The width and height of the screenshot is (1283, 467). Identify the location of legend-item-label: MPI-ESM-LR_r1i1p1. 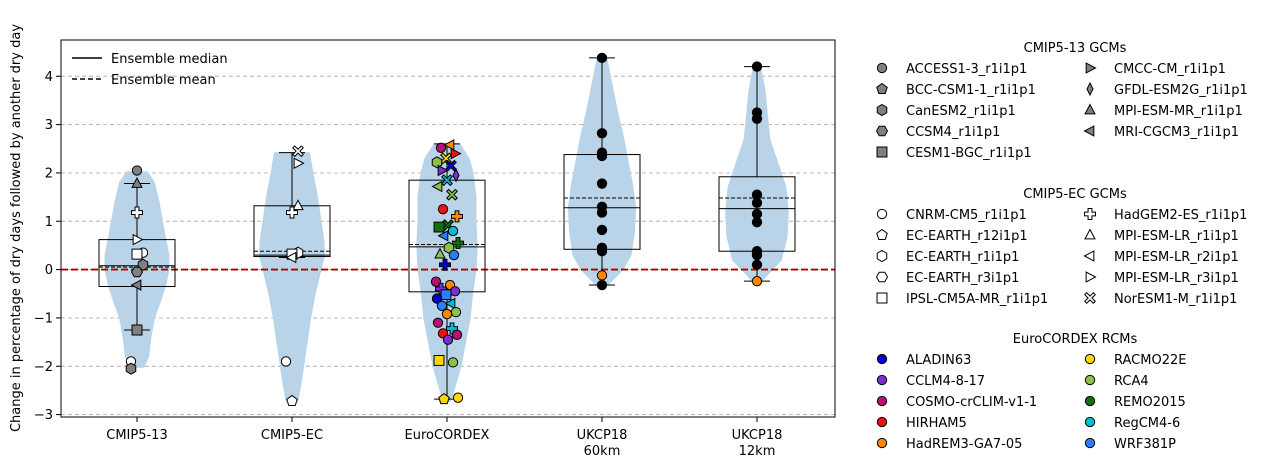
(1176, 236).